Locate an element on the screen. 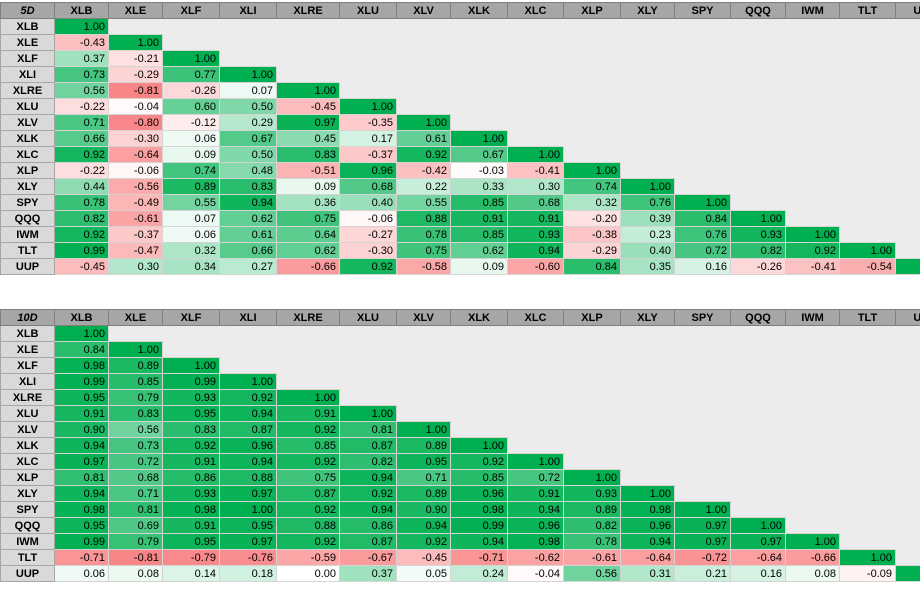  correlation-cell: 0.87 is located at coordinates (368, 541).